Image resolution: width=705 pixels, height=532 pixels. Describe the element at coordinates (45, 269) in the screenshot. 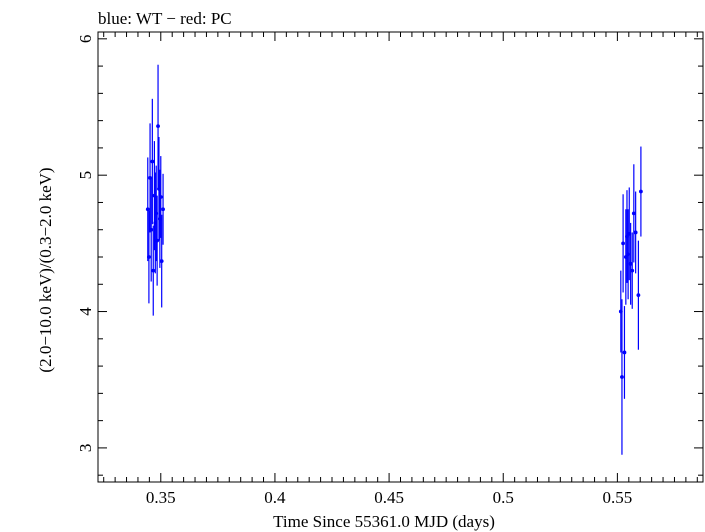

I see `y-axis-label: (2.0−10.0 keV)/(0.3−2.0 keV)` at that location.